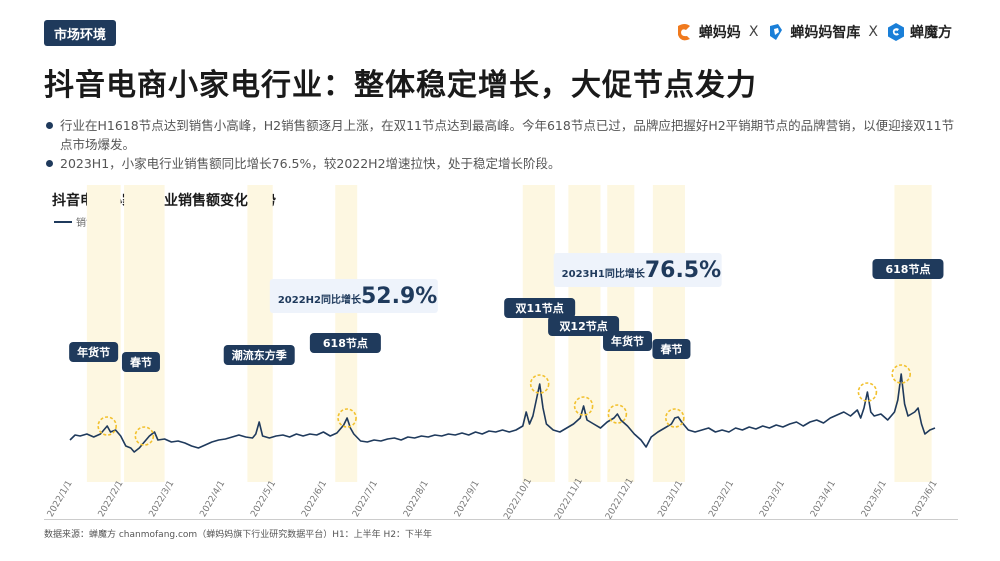  Describe the element at coordinates (776, 32) in the screenshot. I see `chanmama-zhiku-logo-icon` at that location.